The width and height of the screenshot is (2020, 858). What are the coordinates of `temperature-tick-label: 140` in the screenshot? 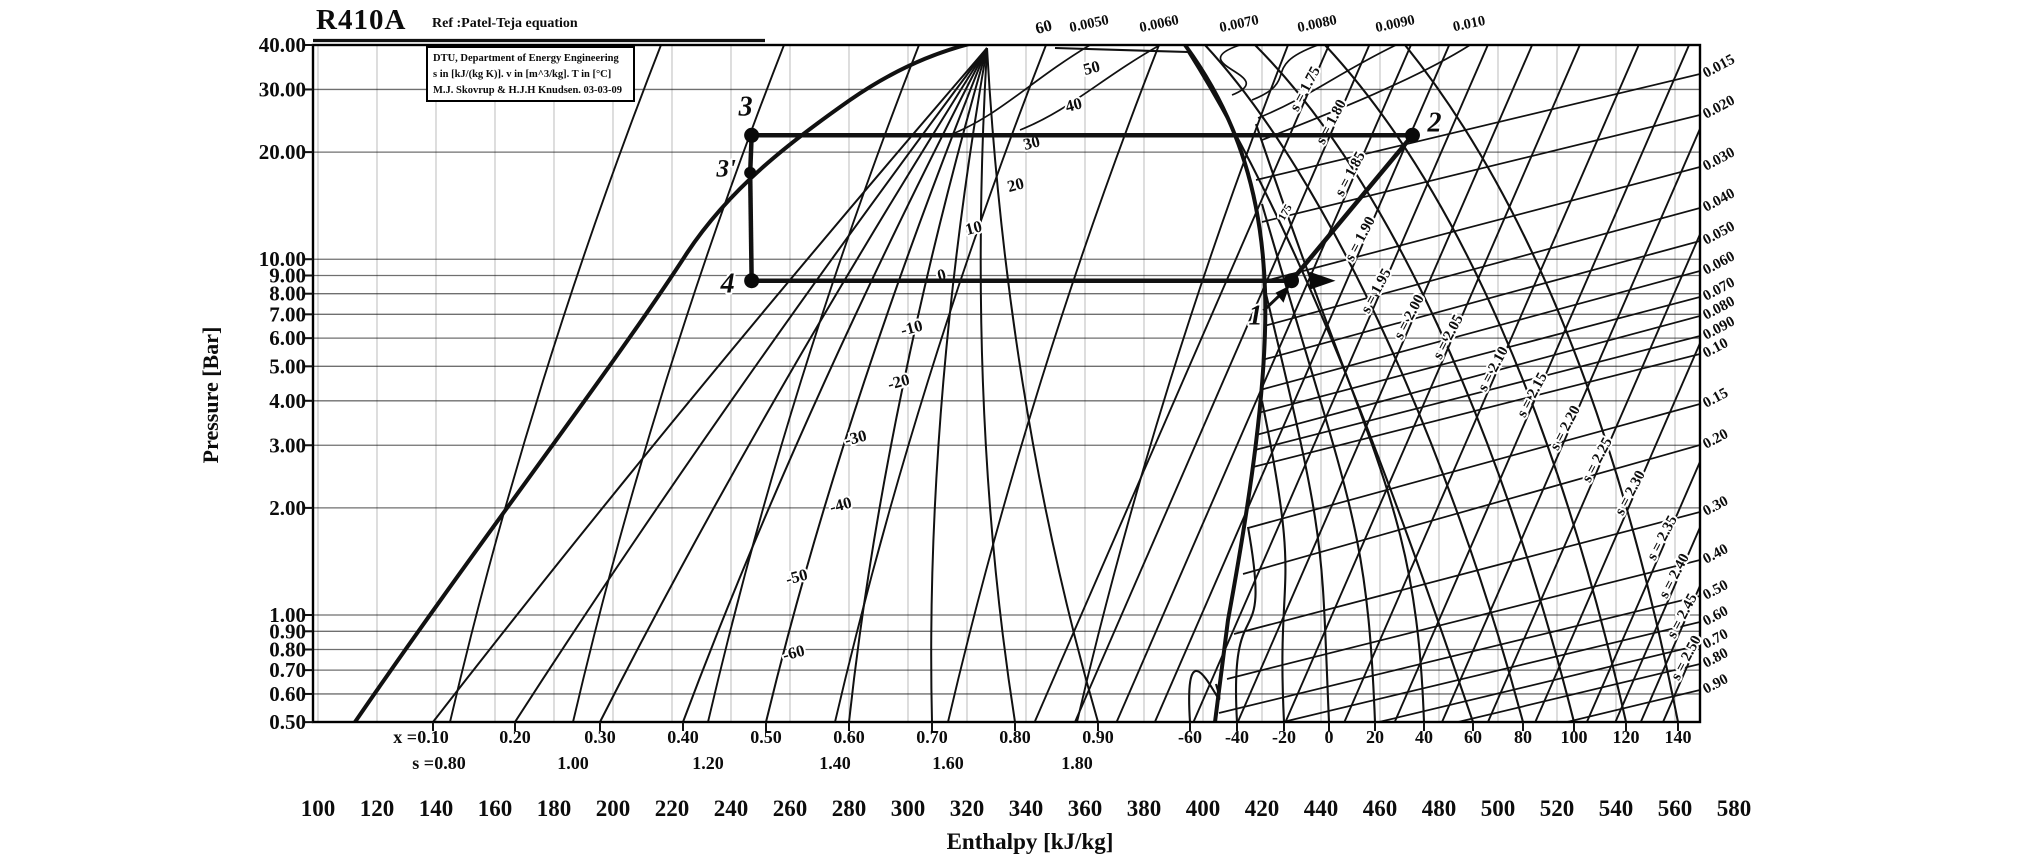 It's located at (1678, 737).